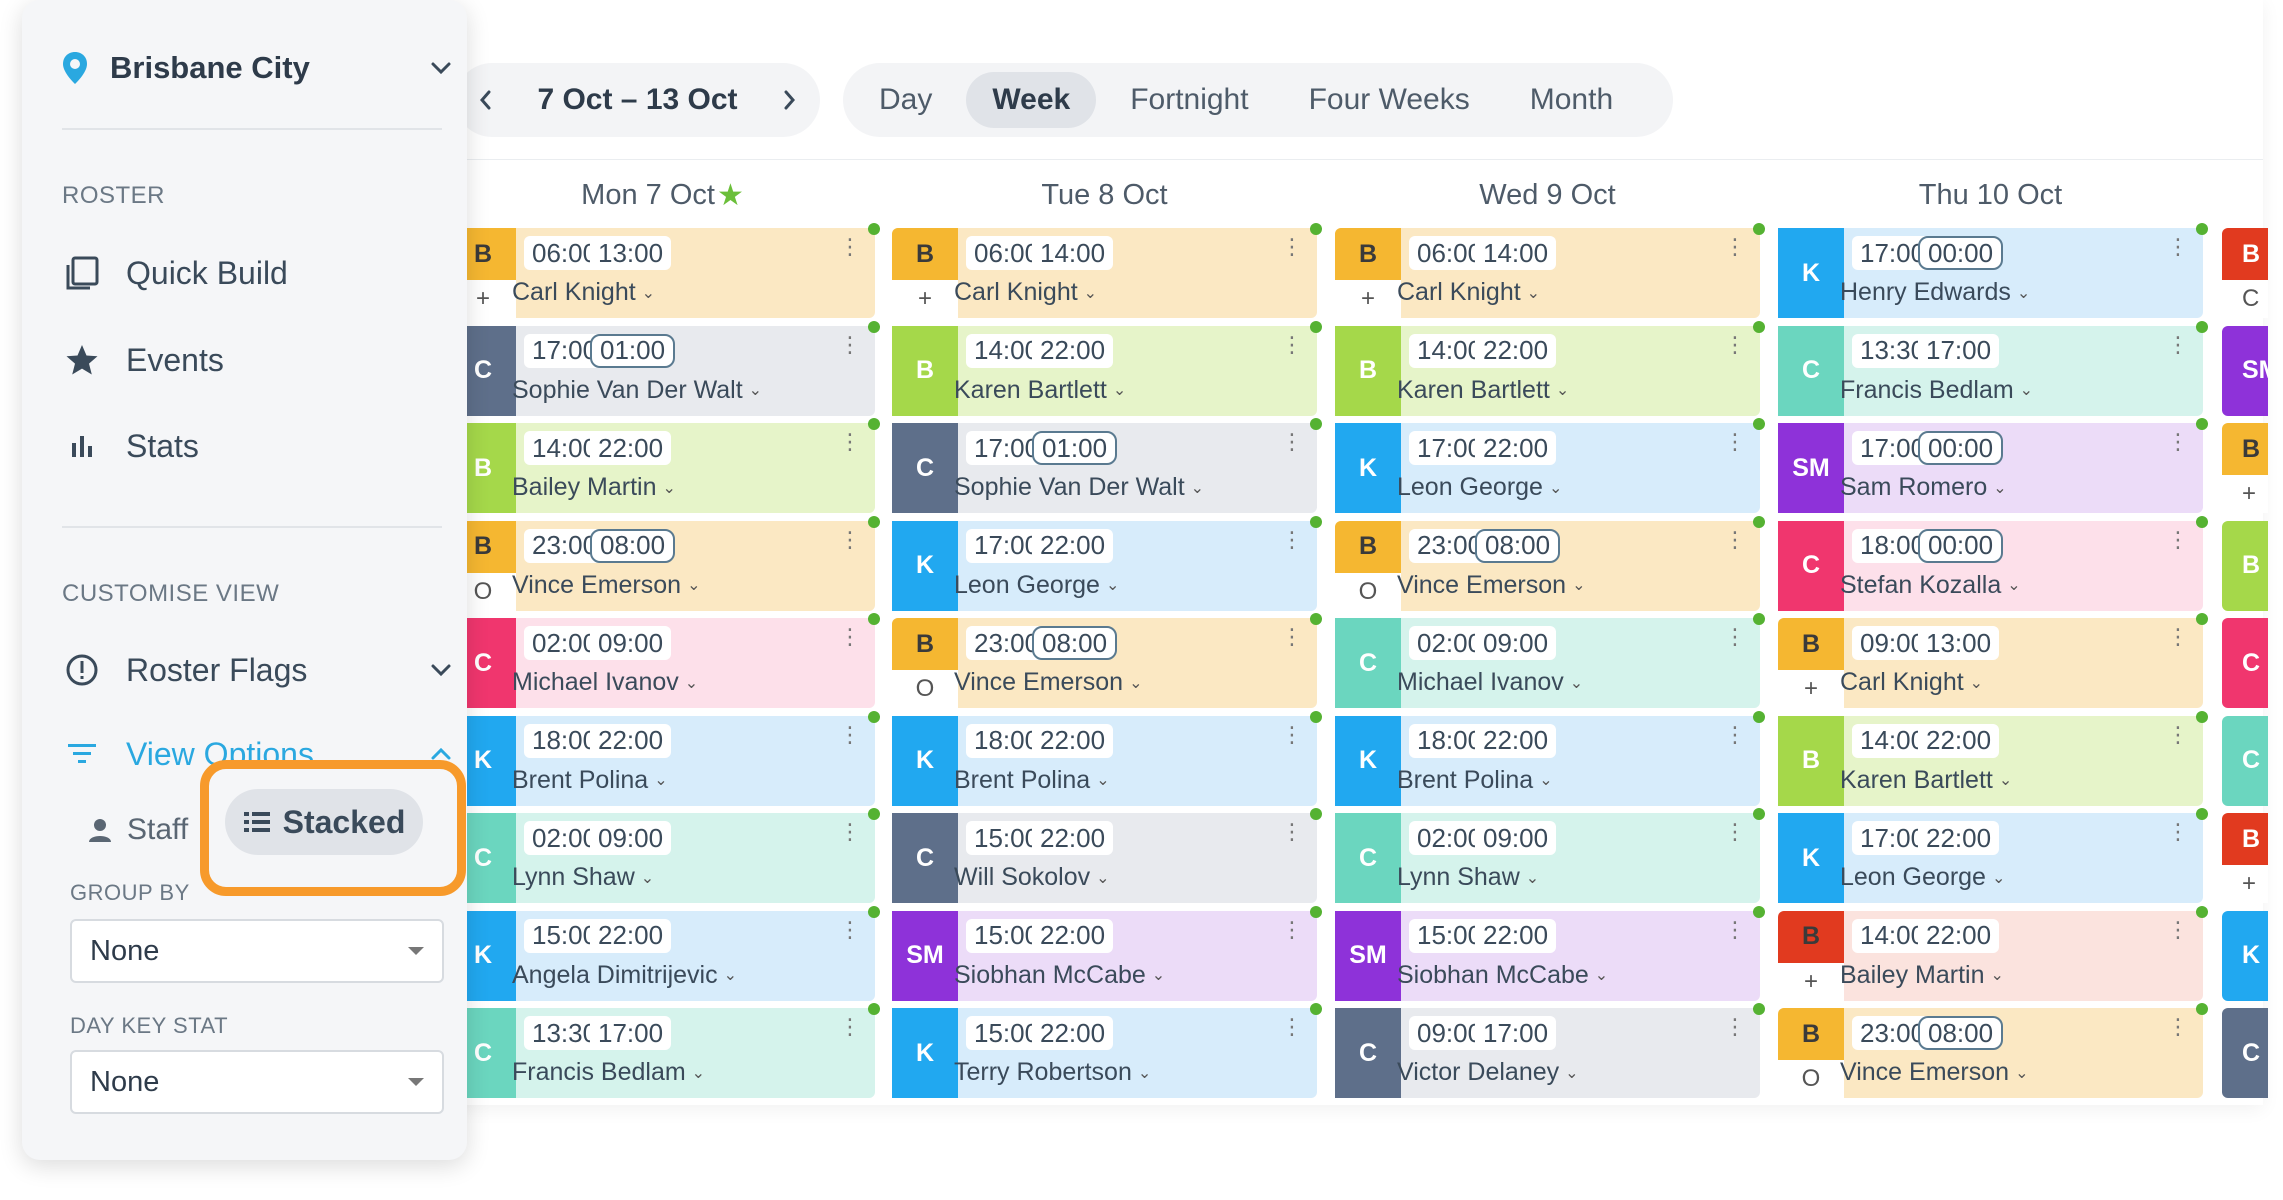 The height and width of the screenshot is (1200, 2283). Describe the element at coordinates (324, 822) in the screenshot. I see `stacked-layout-option: Stacked` at that location.